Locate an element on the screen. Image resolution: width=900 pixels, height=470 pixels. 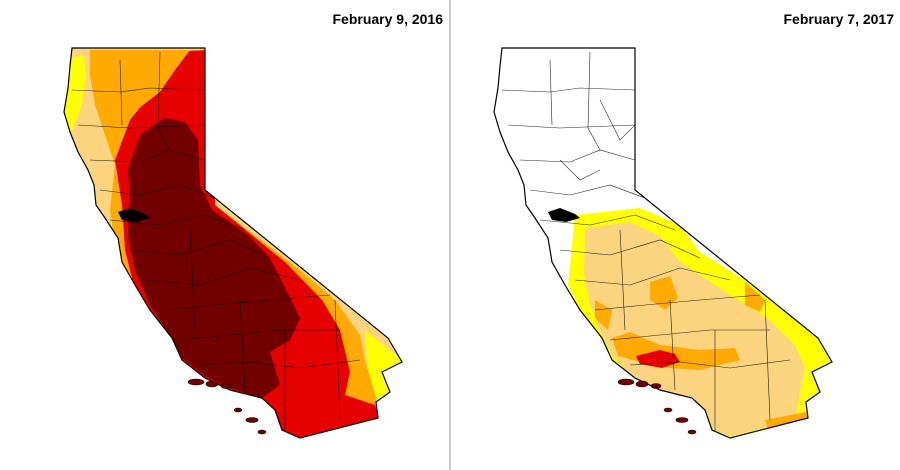
panel-divider is located at coordinates (450, 235).